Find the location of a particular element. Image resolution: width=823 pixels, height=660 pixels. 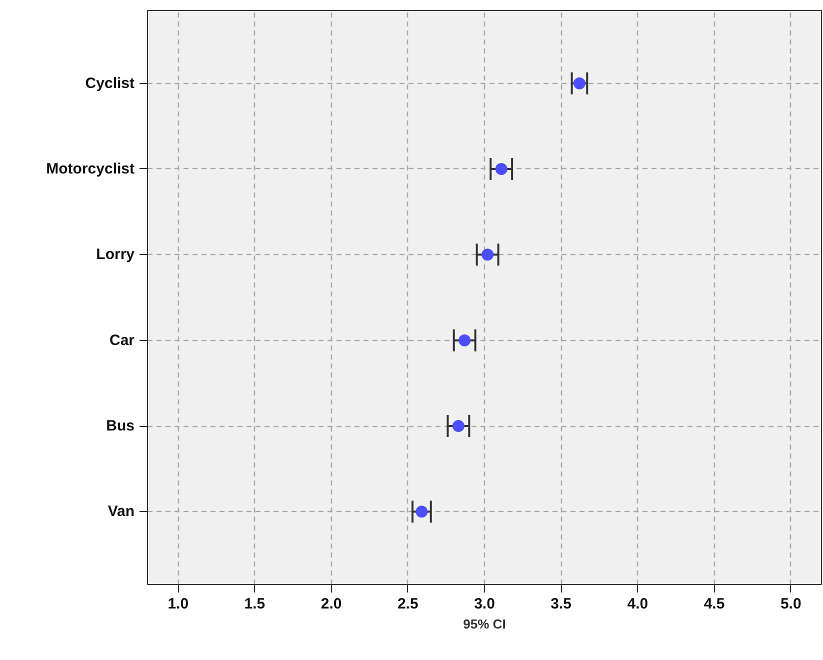

x-tick-label: 2.5 is located at coordinates (407, 604).